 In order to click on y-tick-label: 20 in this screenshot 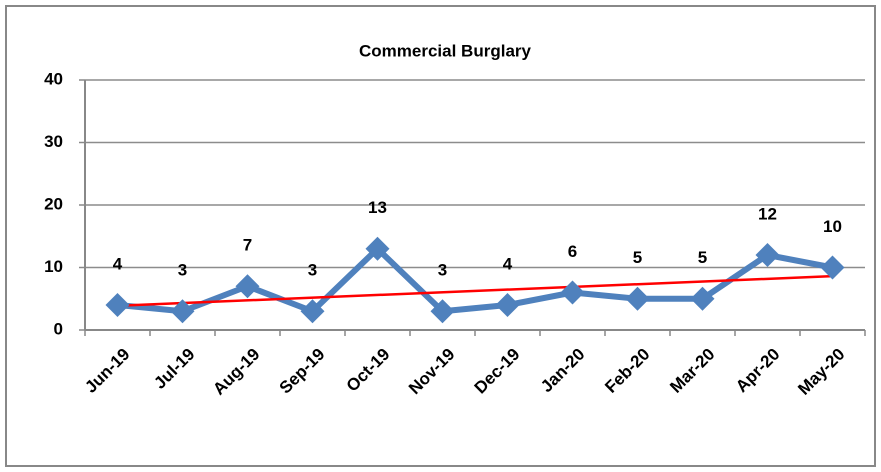, I will do `click(53, 203)`.